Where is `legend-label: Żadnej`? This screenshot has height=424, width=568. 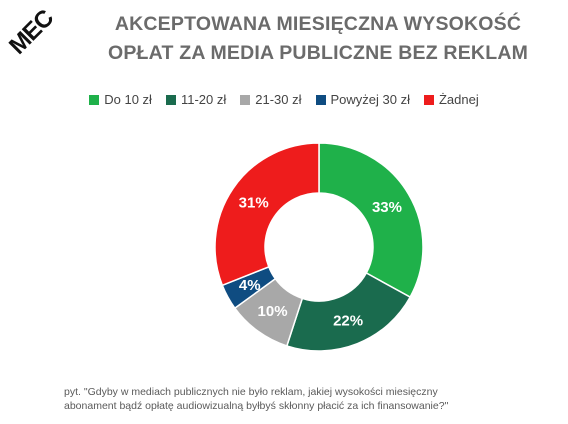 legend-label: Żadnej is located at coordinates (458, 99).